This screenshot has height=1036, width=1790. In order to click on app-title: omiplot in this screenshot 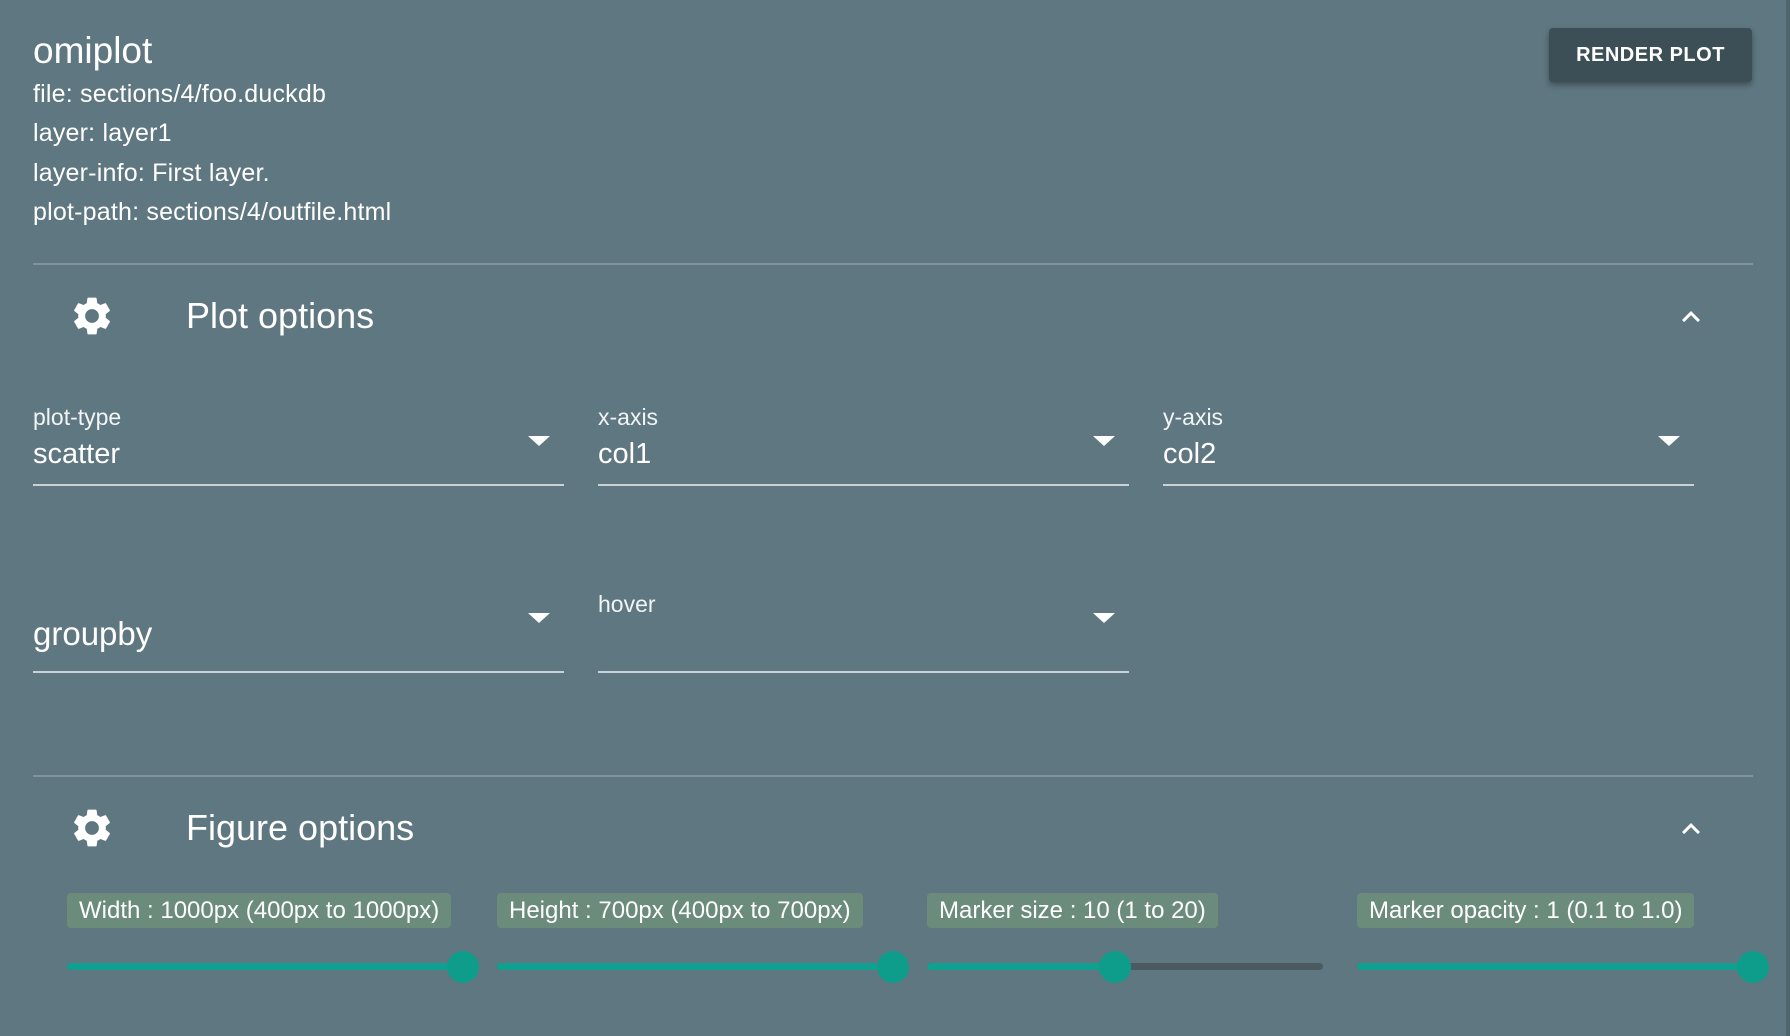, I will do `click(93, 50)`.